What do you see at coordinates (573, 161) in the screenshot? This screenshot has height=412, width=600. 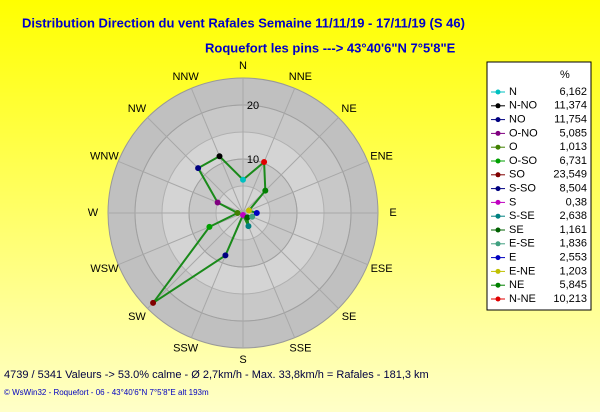 I see `legend-value: 6,731` at bounding box center [573, 161].